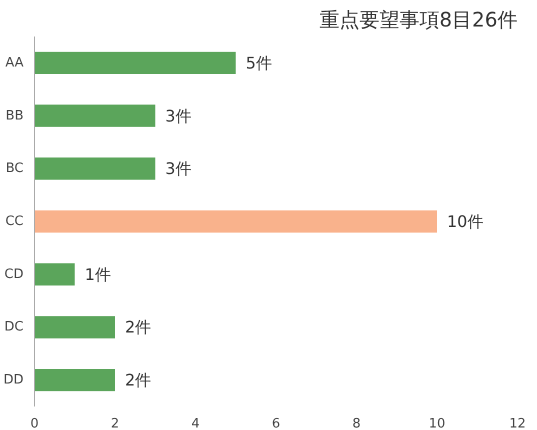 Image resolution: width=537 pixels, height=430 pixels. What do you see at coordinates (259, 62) in the screenshot?
I see `data-label: 5件` at bounding box center [259, 62].